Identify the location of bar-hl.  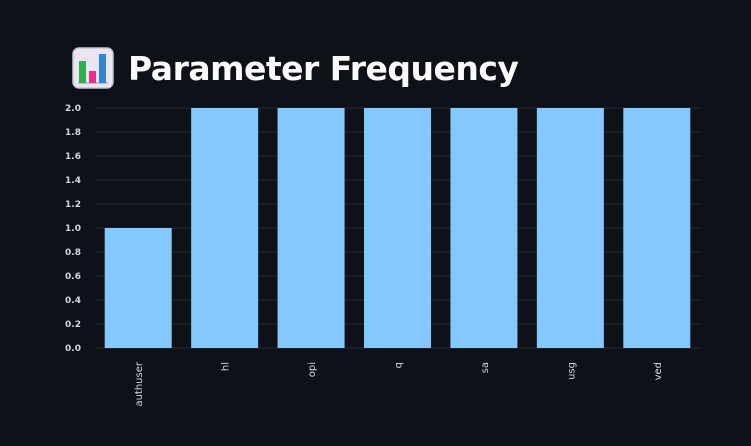
(225, 228).